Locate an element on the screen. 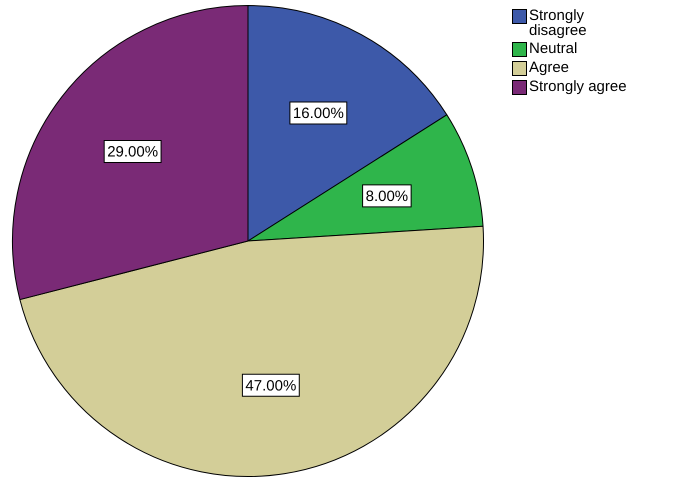  legend-label: Strongly disagree is located at coordinates (558, 23).